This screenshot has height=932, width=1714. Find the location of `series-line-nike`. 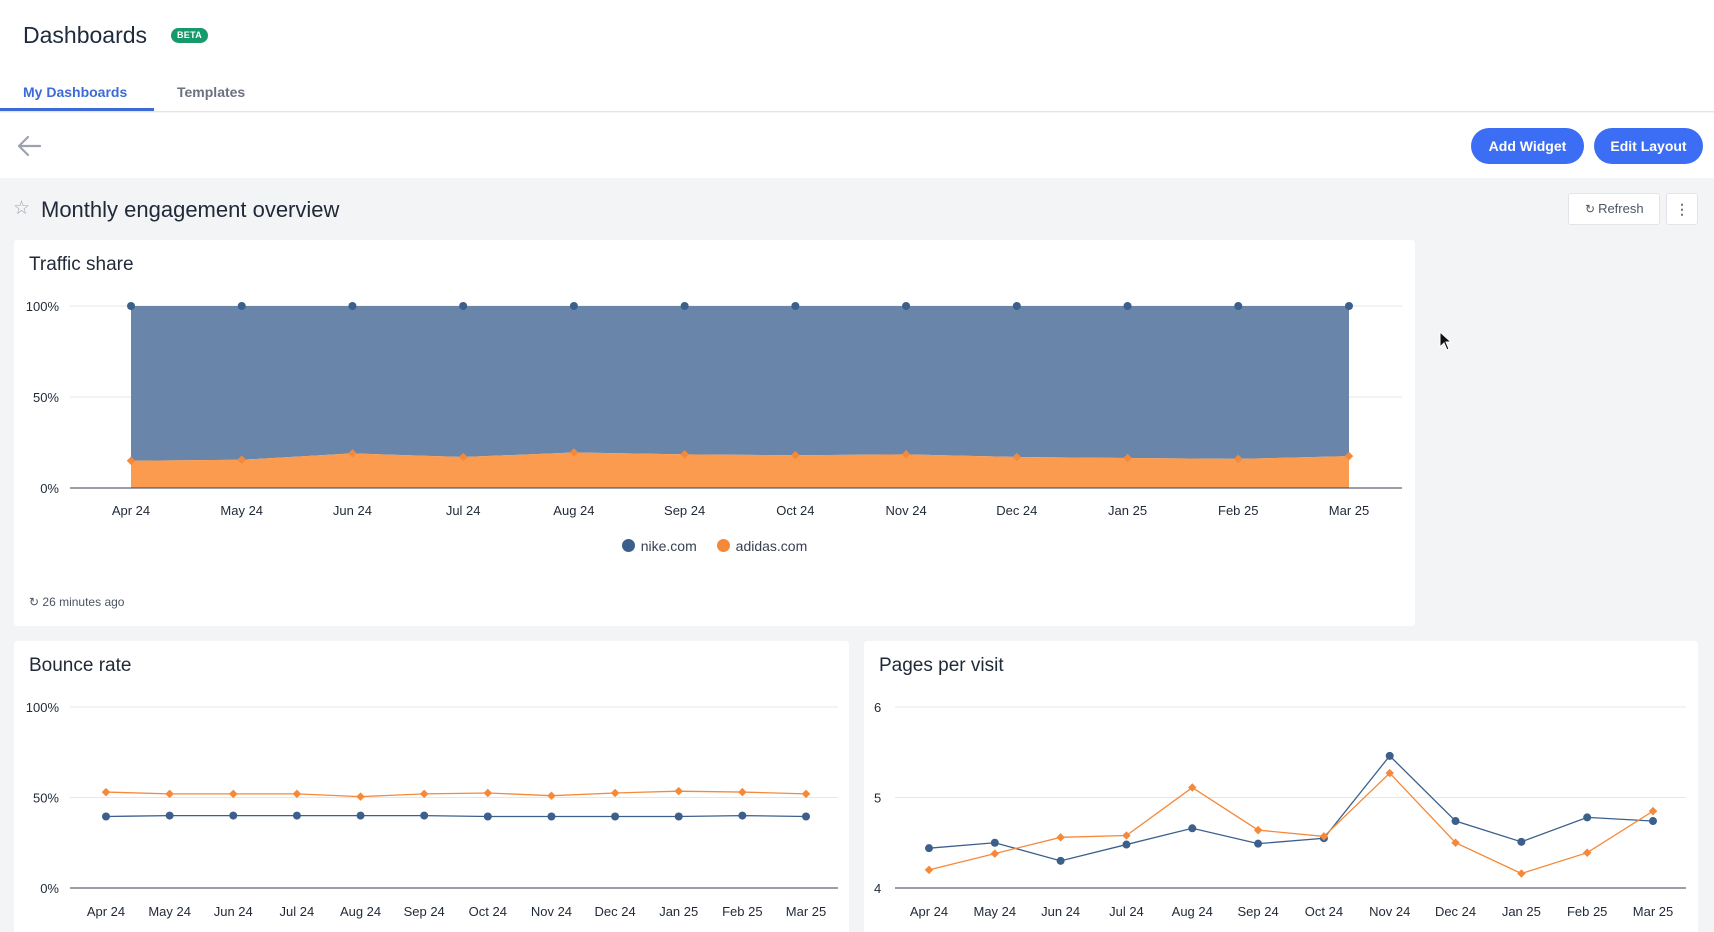

series-line-nike is located at coordinates (1291, 808).